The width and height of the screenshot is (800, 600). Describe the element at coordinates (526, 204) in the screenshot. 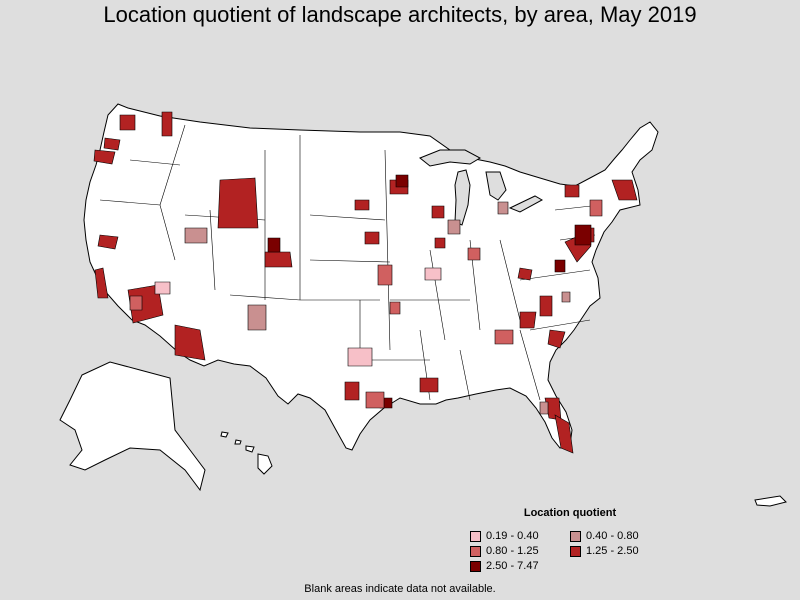

I see `lake-erie` at that location.